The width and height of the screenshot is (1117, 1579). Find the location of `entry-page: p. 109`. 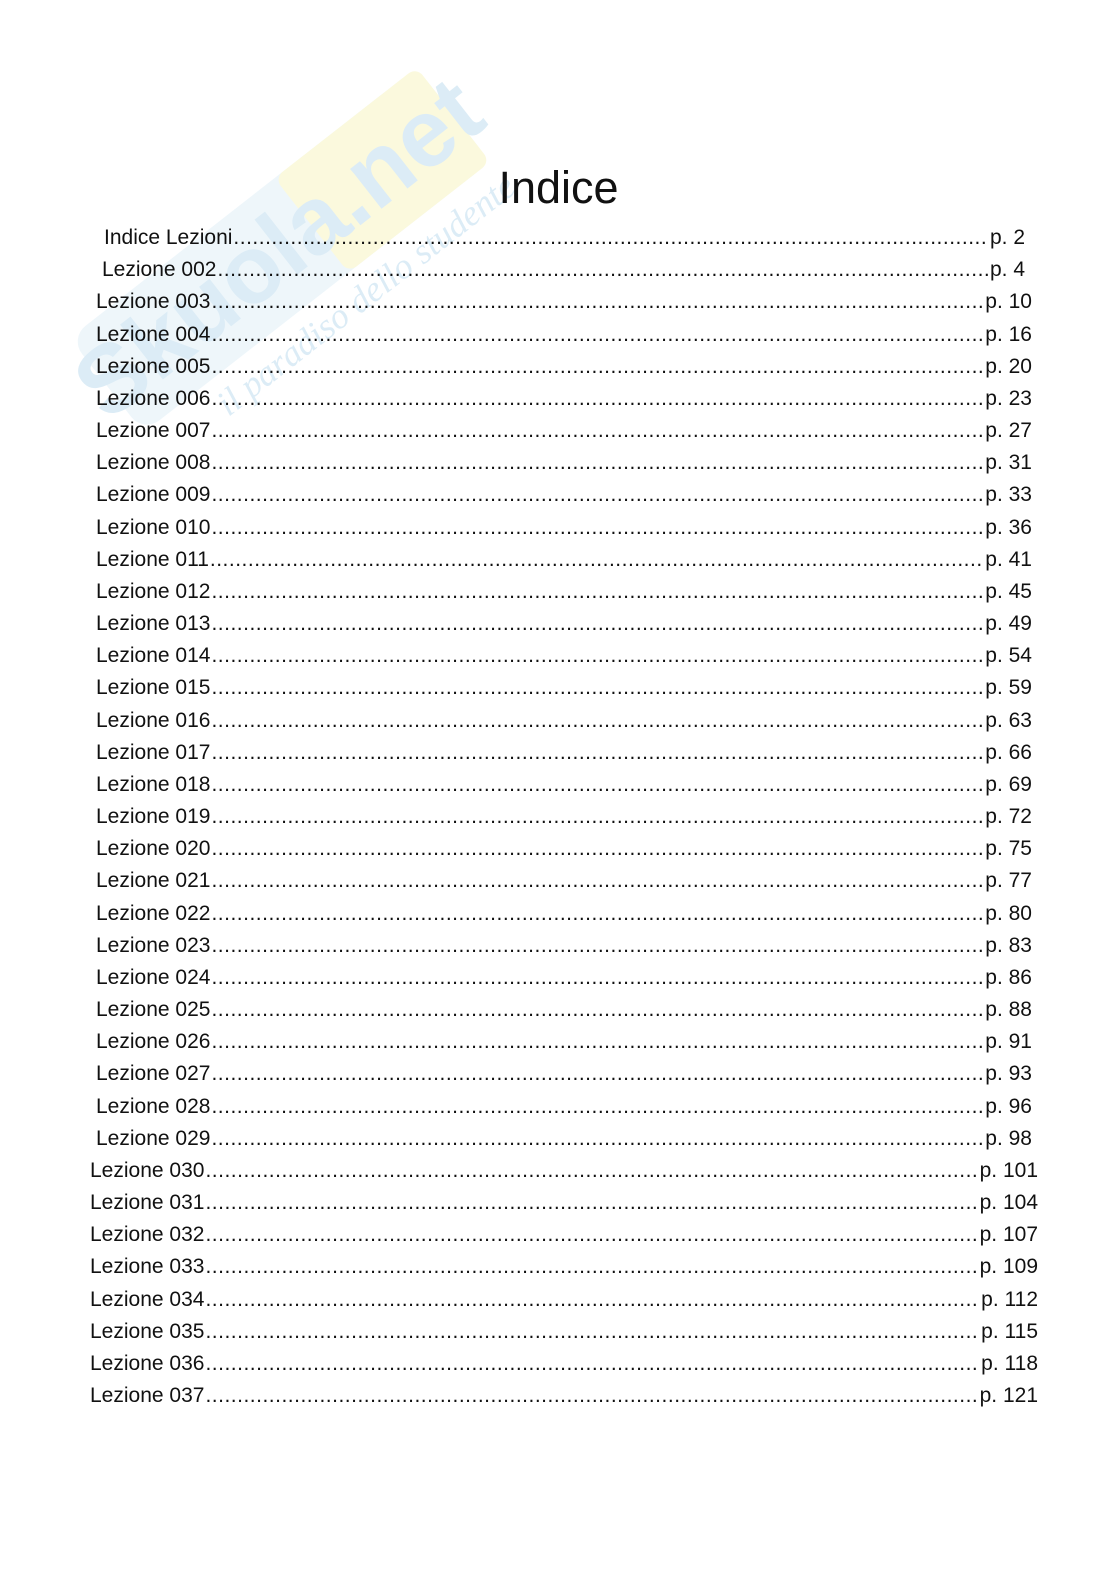

entry-page: p. 109 is located at coordinates (1008, 1267).